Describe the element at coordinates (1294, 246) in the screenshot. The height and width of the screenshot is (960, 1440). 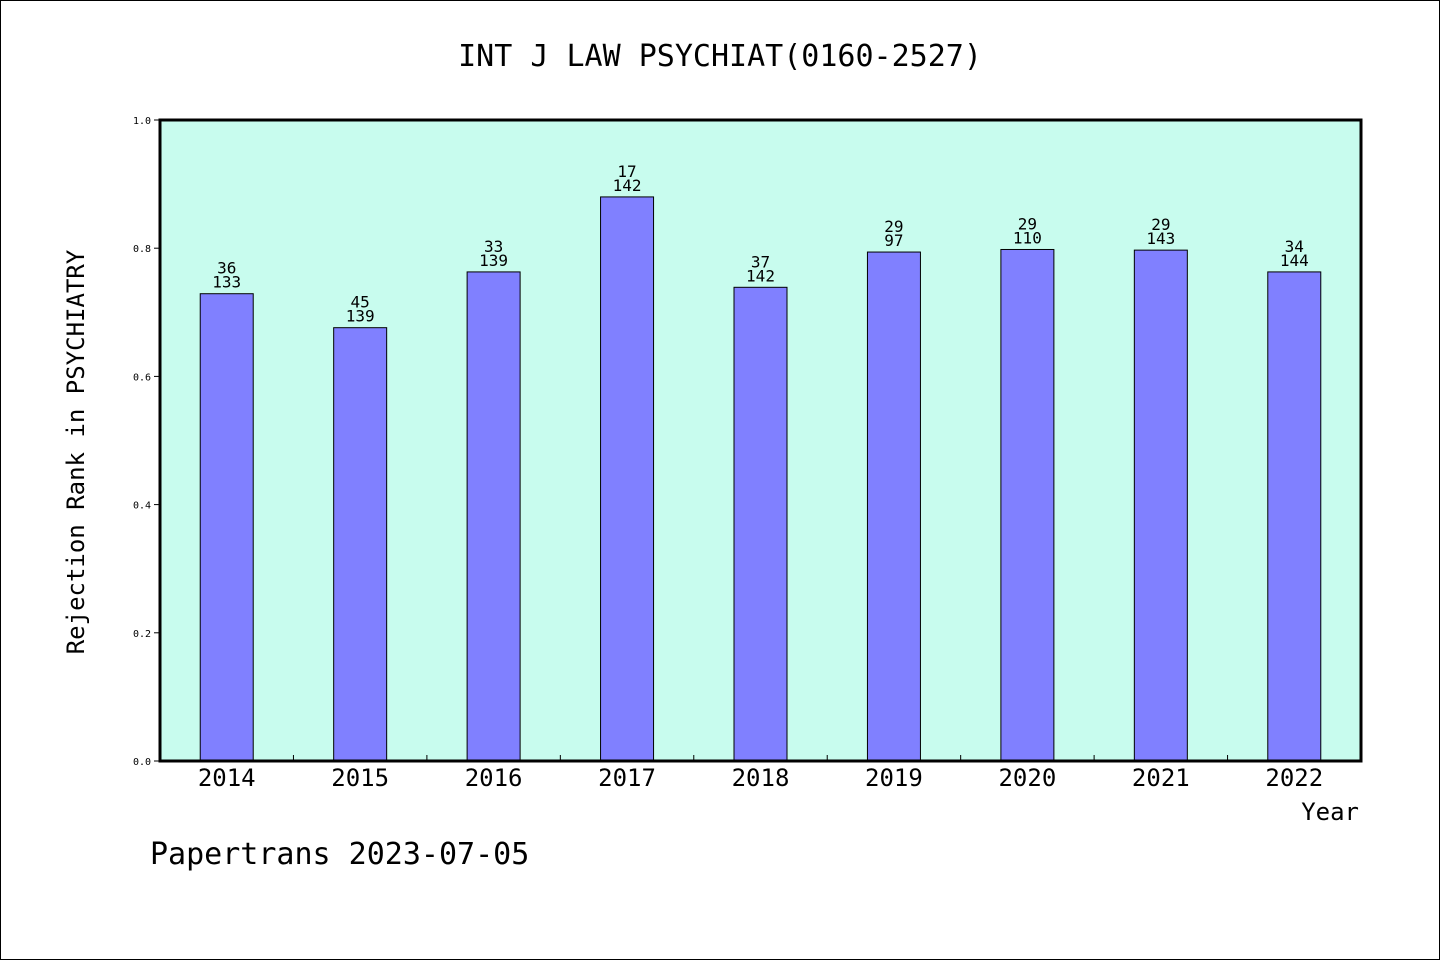
I see `bar-label-2022-line1: 34` at that location.